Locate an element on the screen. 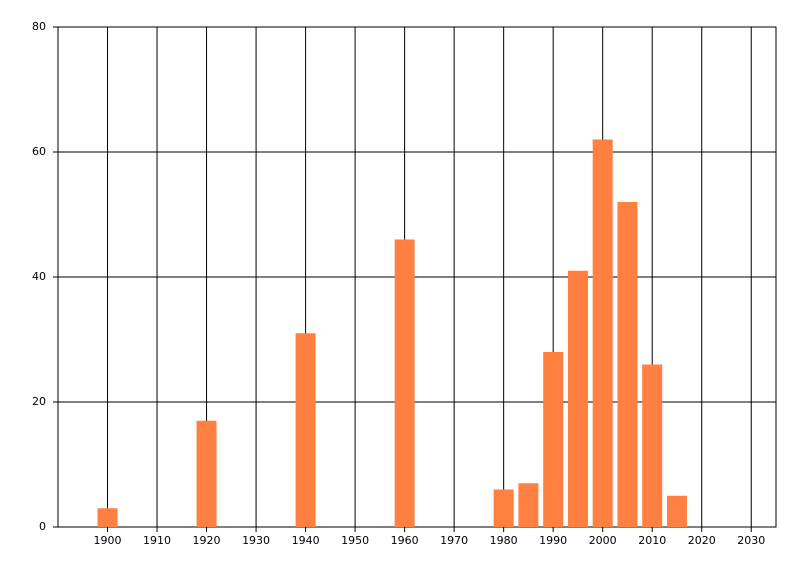 This screenshot has height=576, width=800. x-tick-label: 1930 is located at coordinates (256, 540).